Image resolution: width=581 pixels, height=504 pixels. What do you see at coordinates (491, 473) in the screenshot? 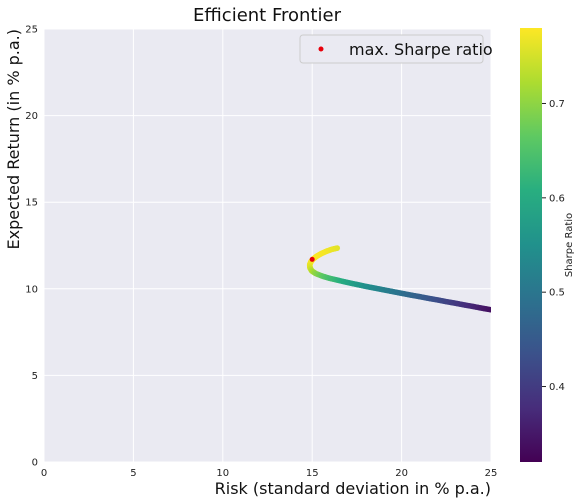
I see `x-tick-label: 25` at bounding box center [491, 473].